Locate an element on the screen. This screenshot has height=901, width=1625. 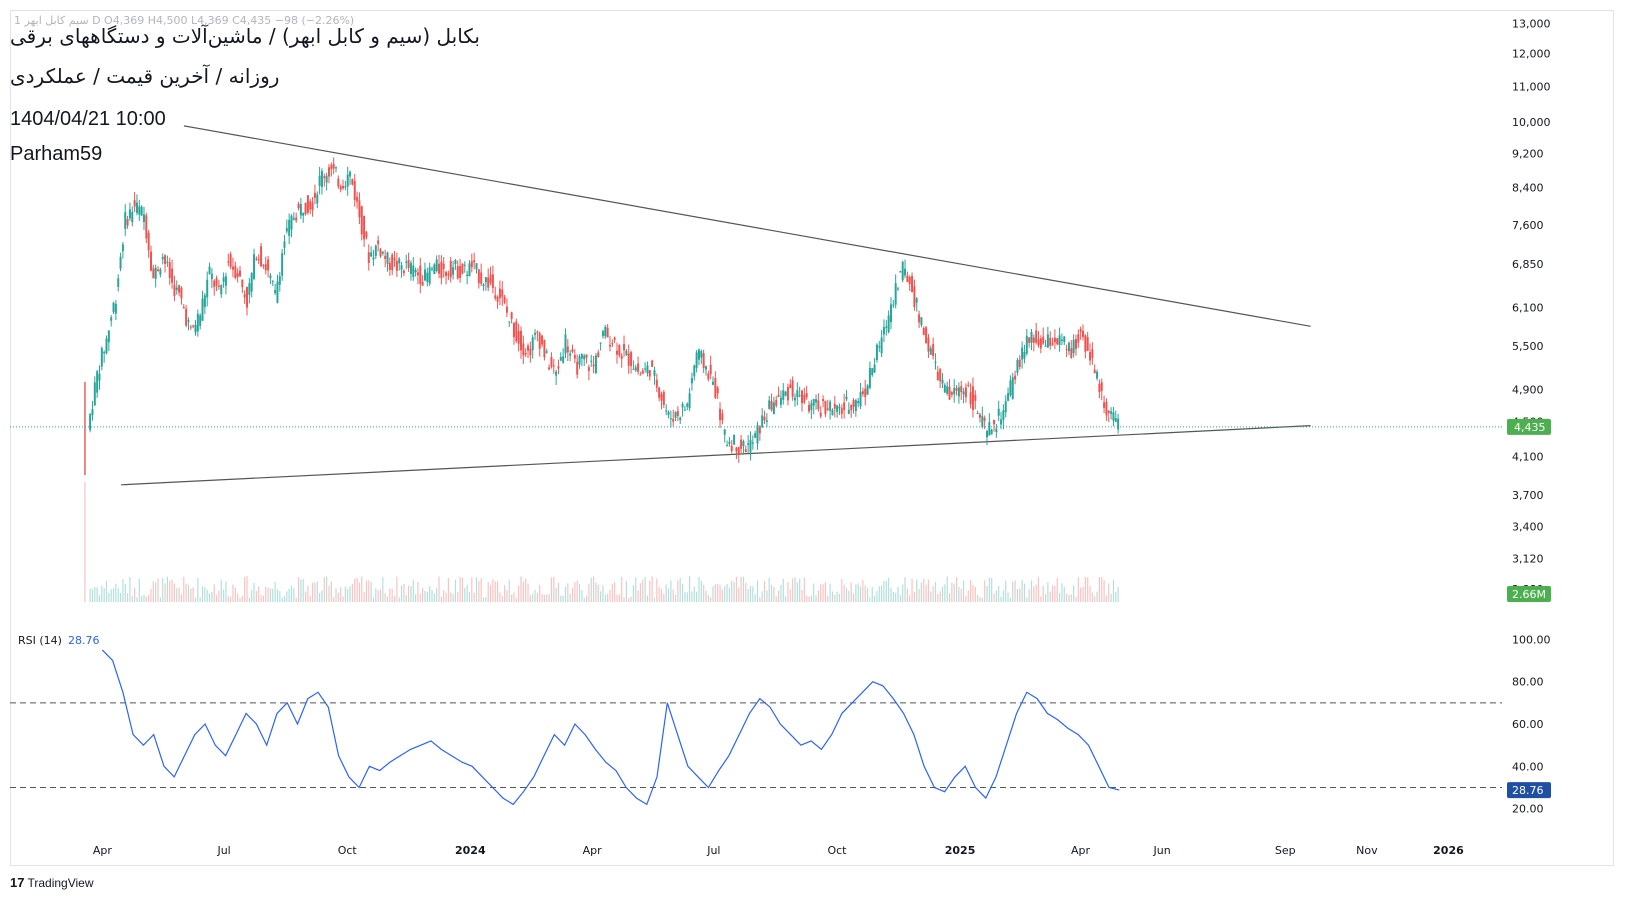
time-tick-label: Apr is located at coordinates (1081, 850).